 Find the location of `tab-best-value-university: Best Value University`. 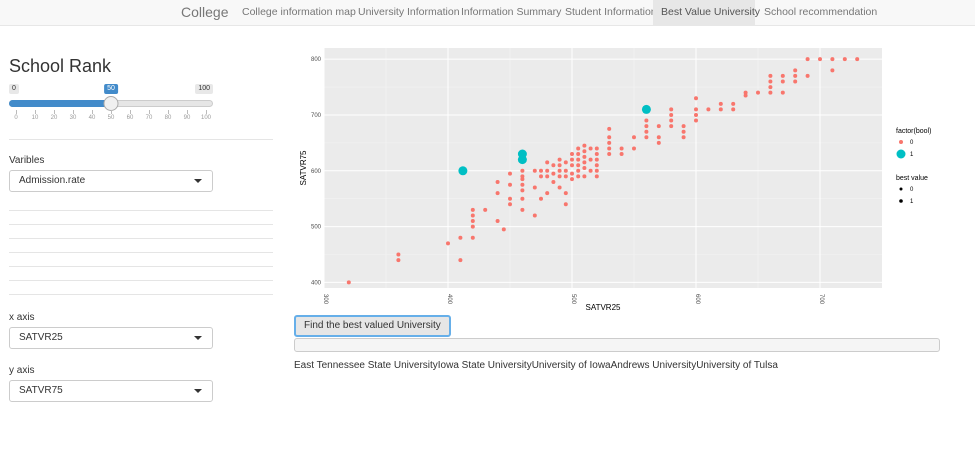

tab-best-value-university: Best Value University is located at coordinates (706, 12).